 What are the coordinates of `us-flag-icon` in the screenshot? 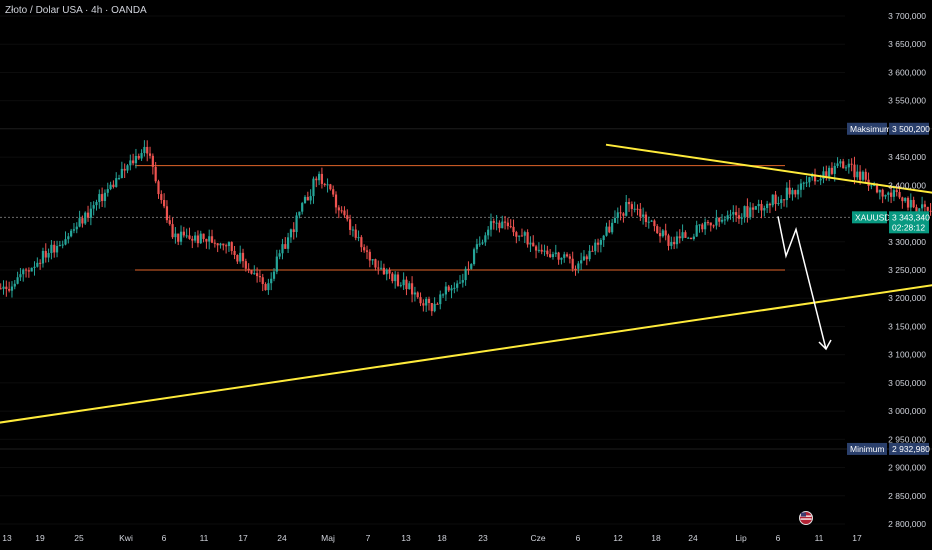 It's located at (806, 518).